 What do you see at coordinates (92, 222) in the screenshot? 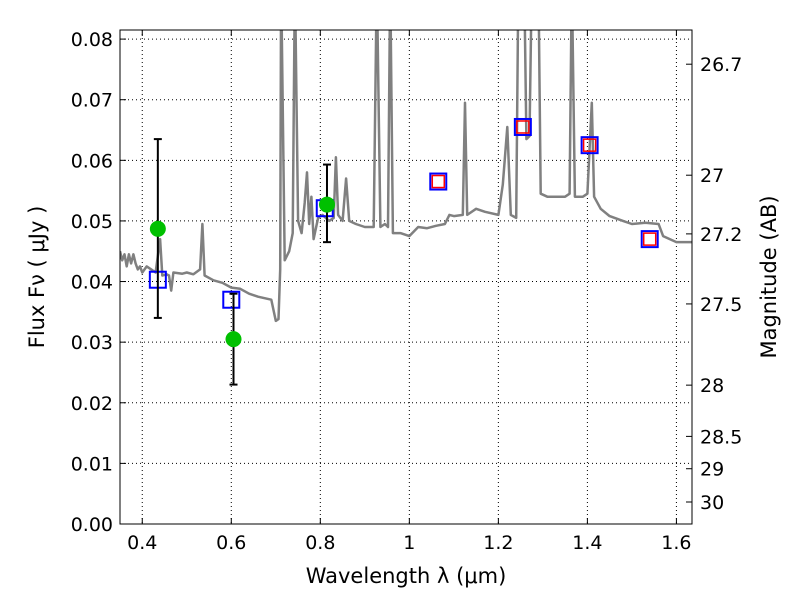
I see `y-tick-label: 0.05` at bounding box center [92, 222].